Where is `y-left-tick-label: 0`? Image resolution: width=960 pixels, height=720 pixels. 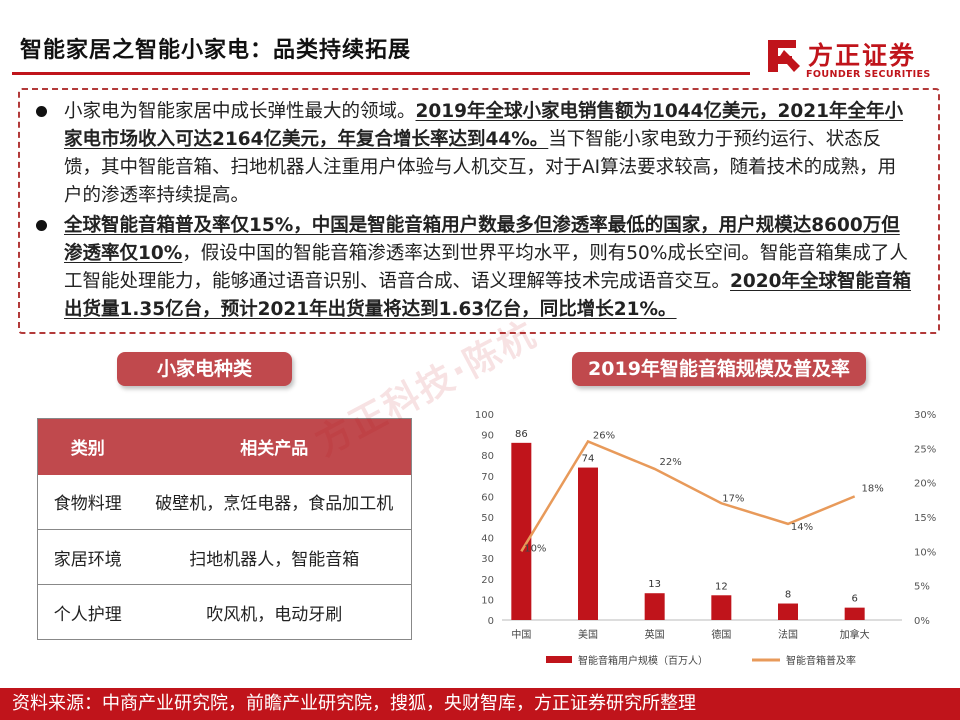 y-left-tick-label: 0 is located at coordinates (491, 621).